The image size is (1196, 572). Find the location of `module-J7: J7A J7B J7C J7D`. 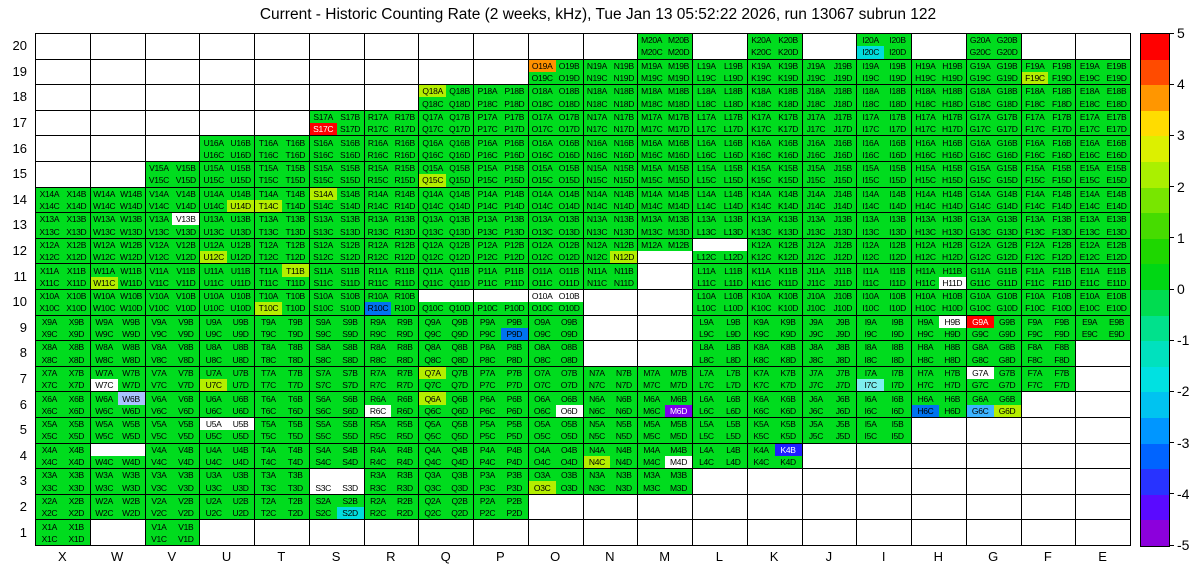

module-J7: J7A J7B J7C J7D is located at coordinates (830, 379).